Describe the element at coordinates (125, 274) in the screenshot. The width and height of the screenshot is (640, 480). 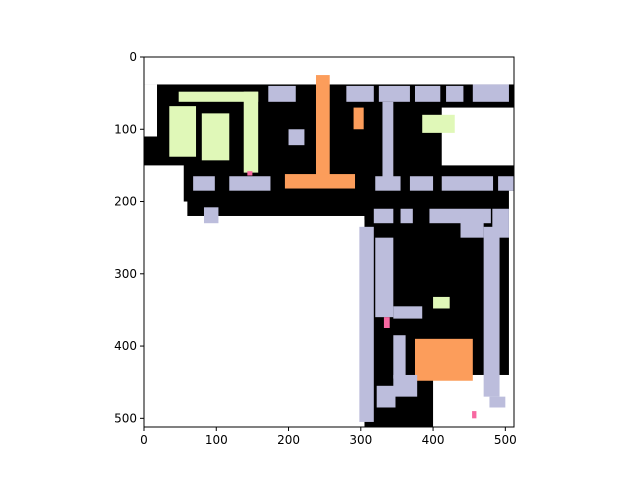
I see `y-tick-label: 300` at that location.